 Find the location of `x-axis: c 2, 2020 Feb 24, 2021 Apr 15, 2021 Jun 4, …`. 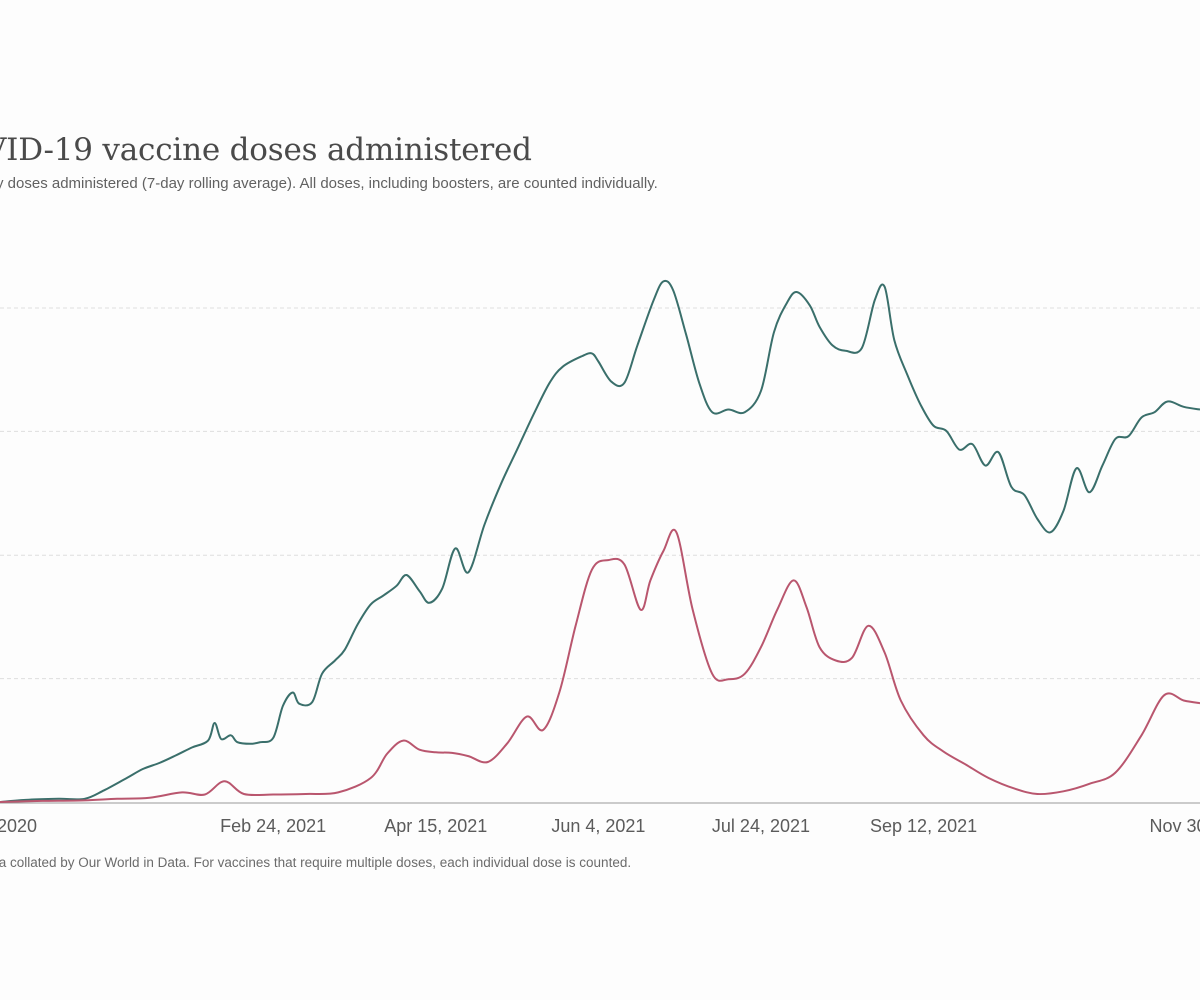

x-axis: c 2, 2020 Feb 24, 2021 Apr 15, 2021 Jun 4, … is located at coordinates (600, 819).